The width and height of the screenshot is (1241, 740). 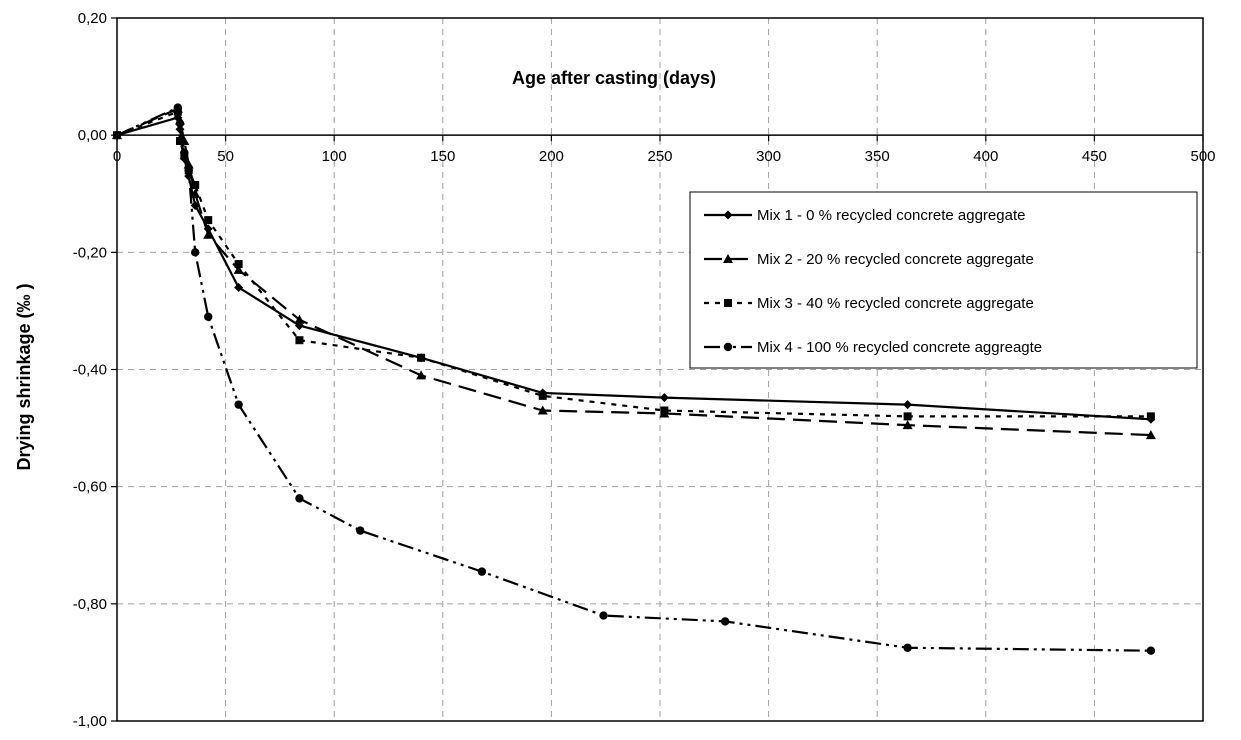 What do you see at coordinates (117, 156) in the screenshot?
I see `x-tick-label: 0` at bounding box center [117, 156].